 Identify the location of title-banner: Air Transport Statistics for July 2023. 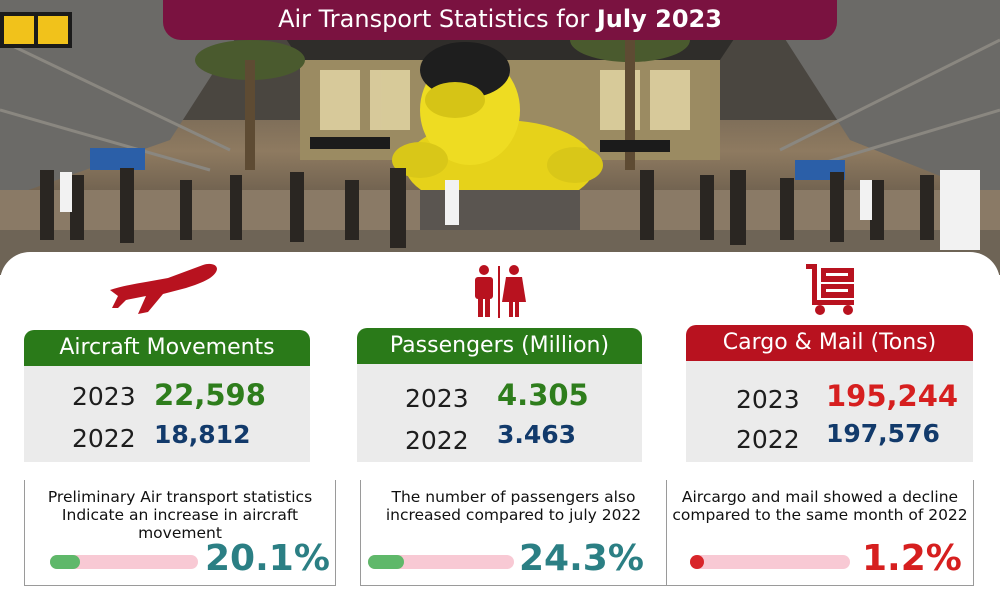
(500, 20).